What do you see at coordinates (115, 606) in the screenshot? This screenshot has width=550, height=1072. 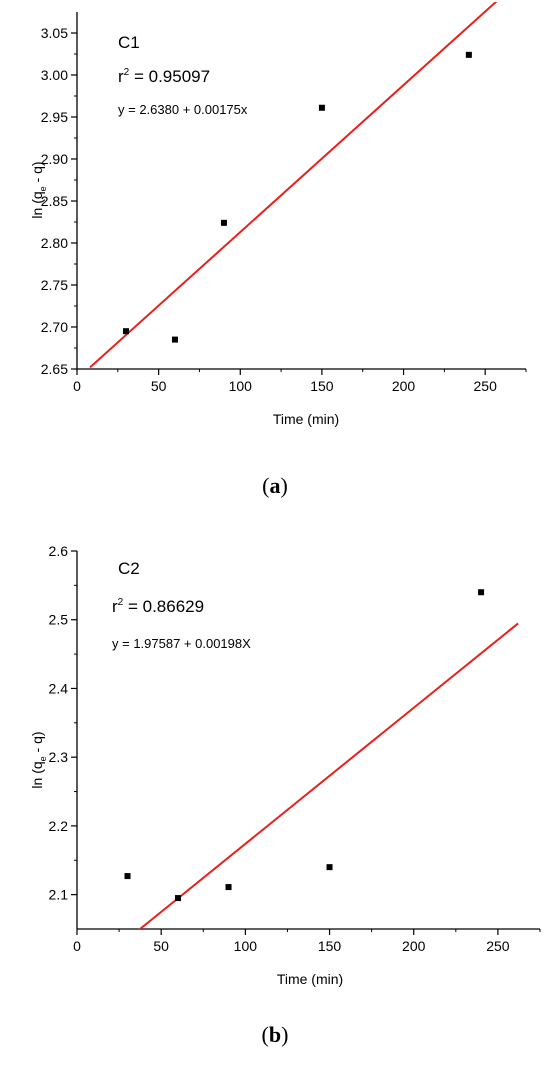 I see `chart-b-r-squared-prefix: r` at bounding box center [115, 606].